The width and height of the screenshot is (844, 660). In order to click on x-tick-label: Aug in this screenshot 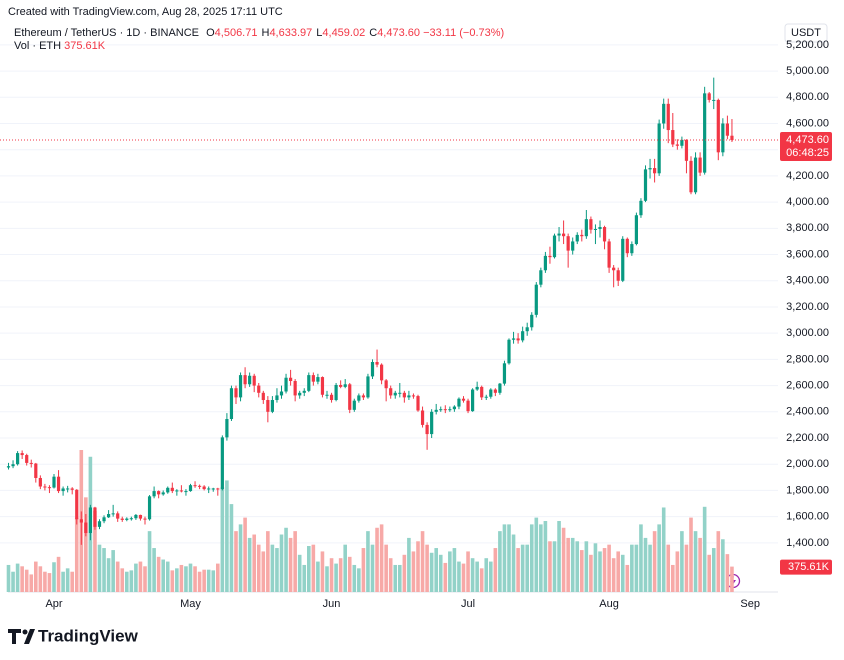, I will do `click(609, 604)`.